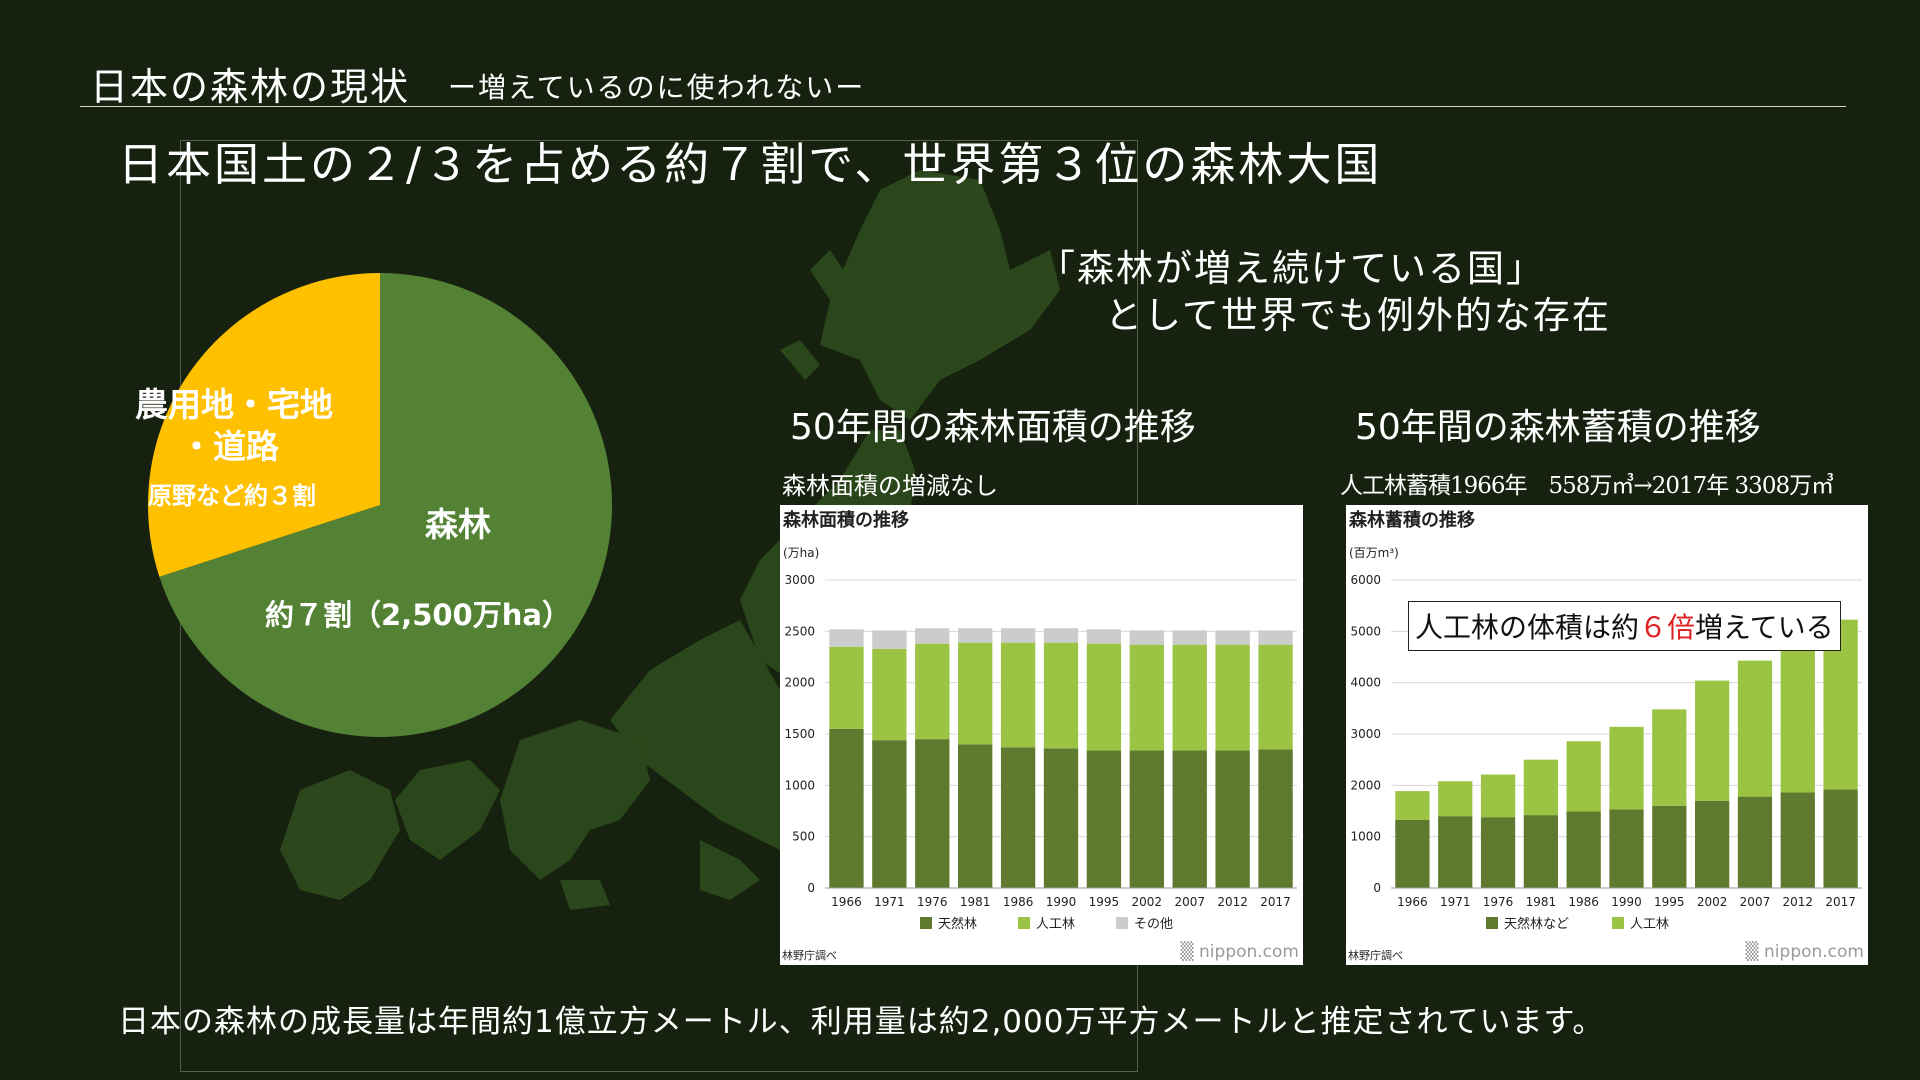  Describe the element at coordinates (1536, 924) in the screenshot. I see `legend-label: 天然林など` at that location.